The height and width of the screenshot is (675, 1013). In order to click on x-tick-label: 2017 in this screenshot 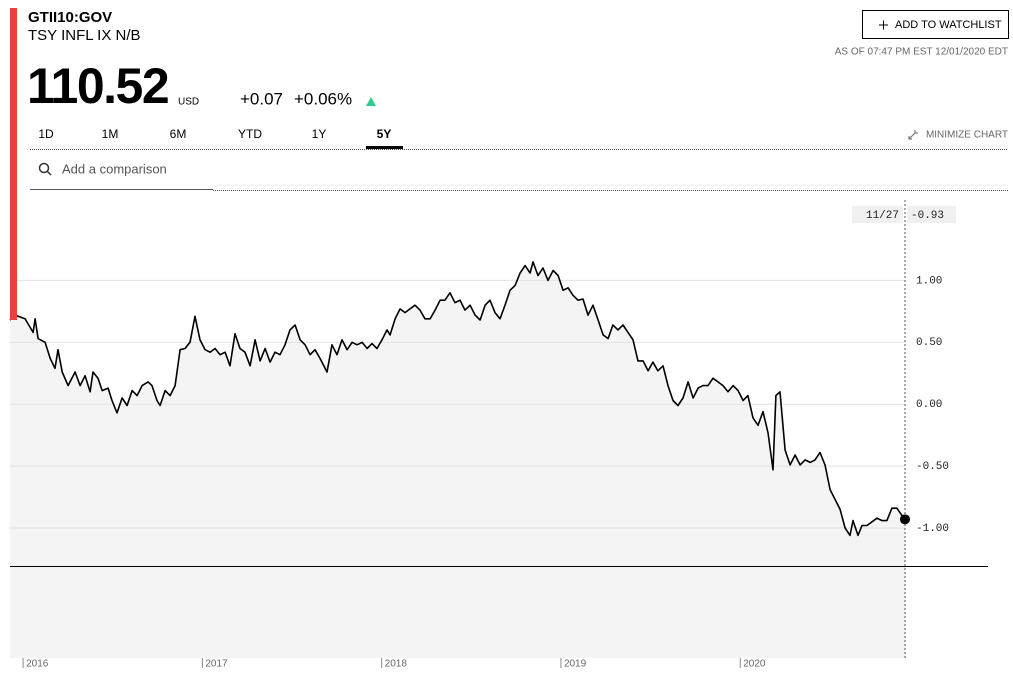, I will do `click(216, 664)`.